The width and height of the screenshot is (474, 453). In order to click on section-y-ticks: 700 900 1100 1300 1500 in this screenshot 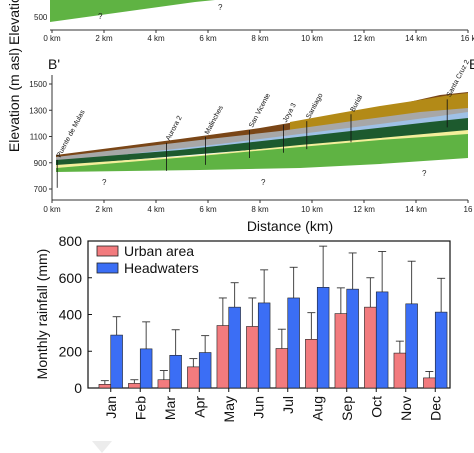, I will do `click(40, 137)`.